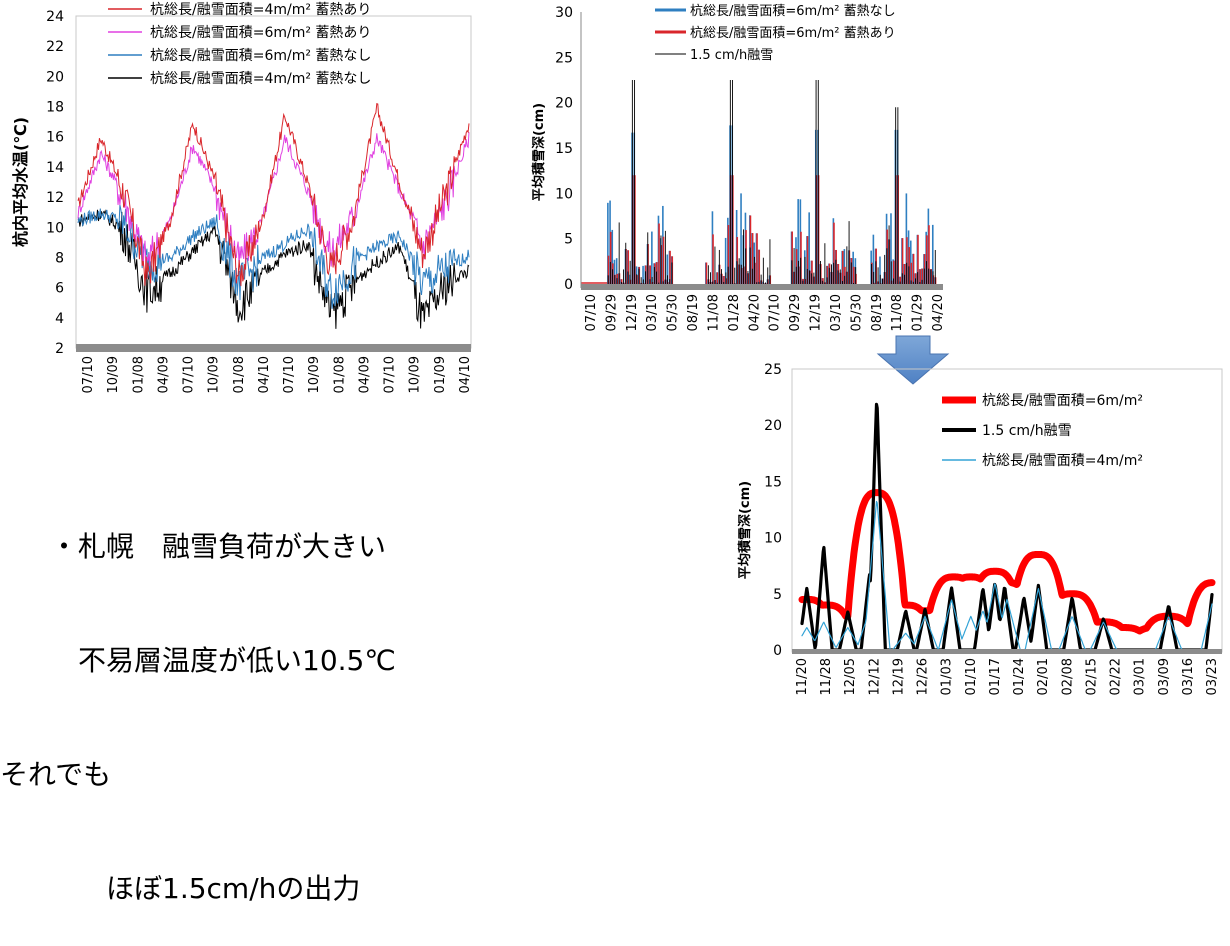 Image resolution: width=1230 pixels, height=946 pixels. What do you see at coordinates (947, 676) in the screenshot?
I see `chart3-x-tick-label: 01/03` at bounding box center [947, 676].